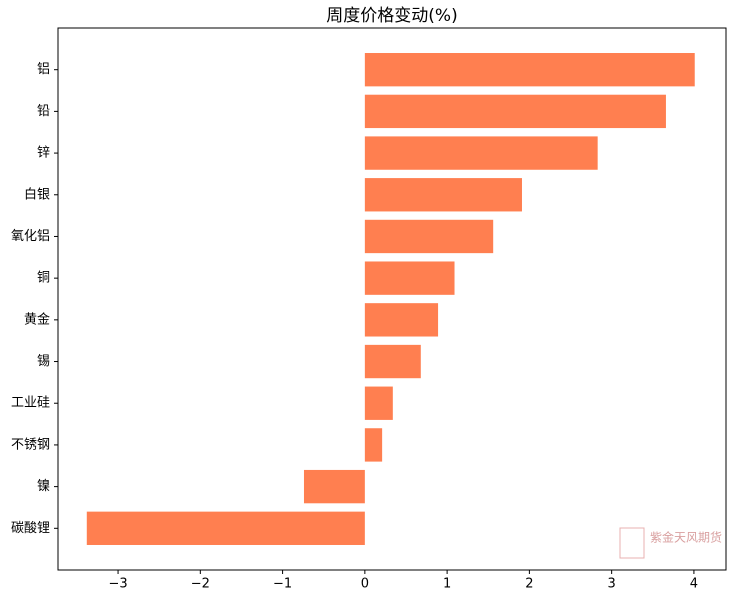 The height and width of the screenshot is (598, 732). What do you see at coordinates (117, 584) in the screenshot?
I see `x-tick-label: −3` at bounding box center [117, 584].